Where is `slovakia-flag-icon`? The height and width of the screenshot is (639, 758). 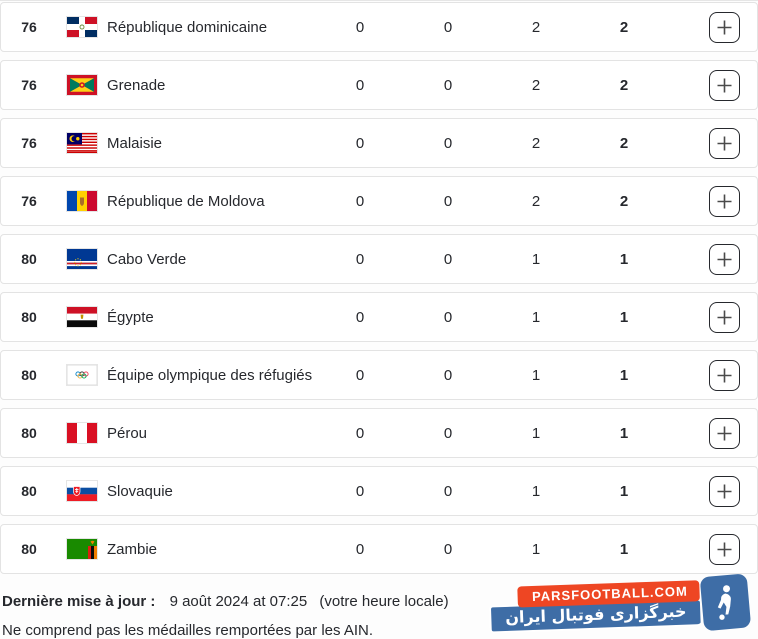 slovakia-flag-icon is located at coordinates (82, 491).